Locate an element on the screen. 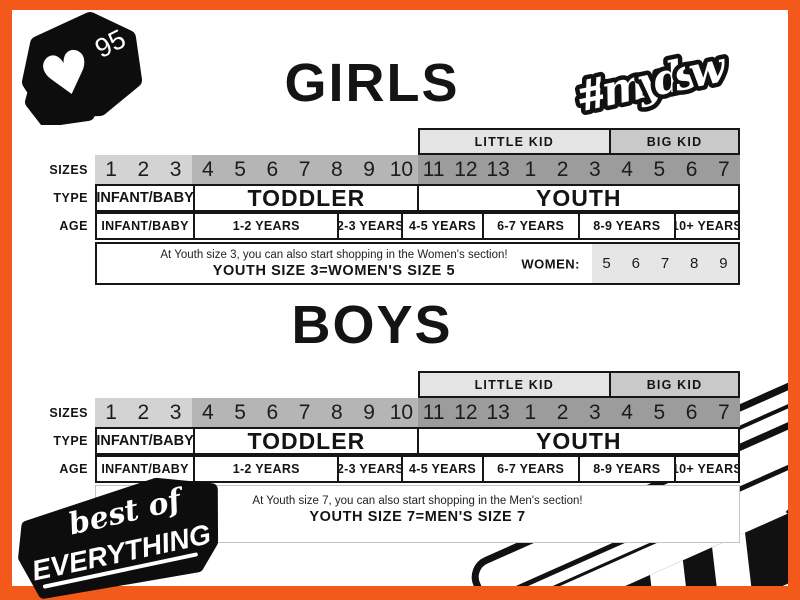  women-size-value: 6 is located at coordinates (635, 263).